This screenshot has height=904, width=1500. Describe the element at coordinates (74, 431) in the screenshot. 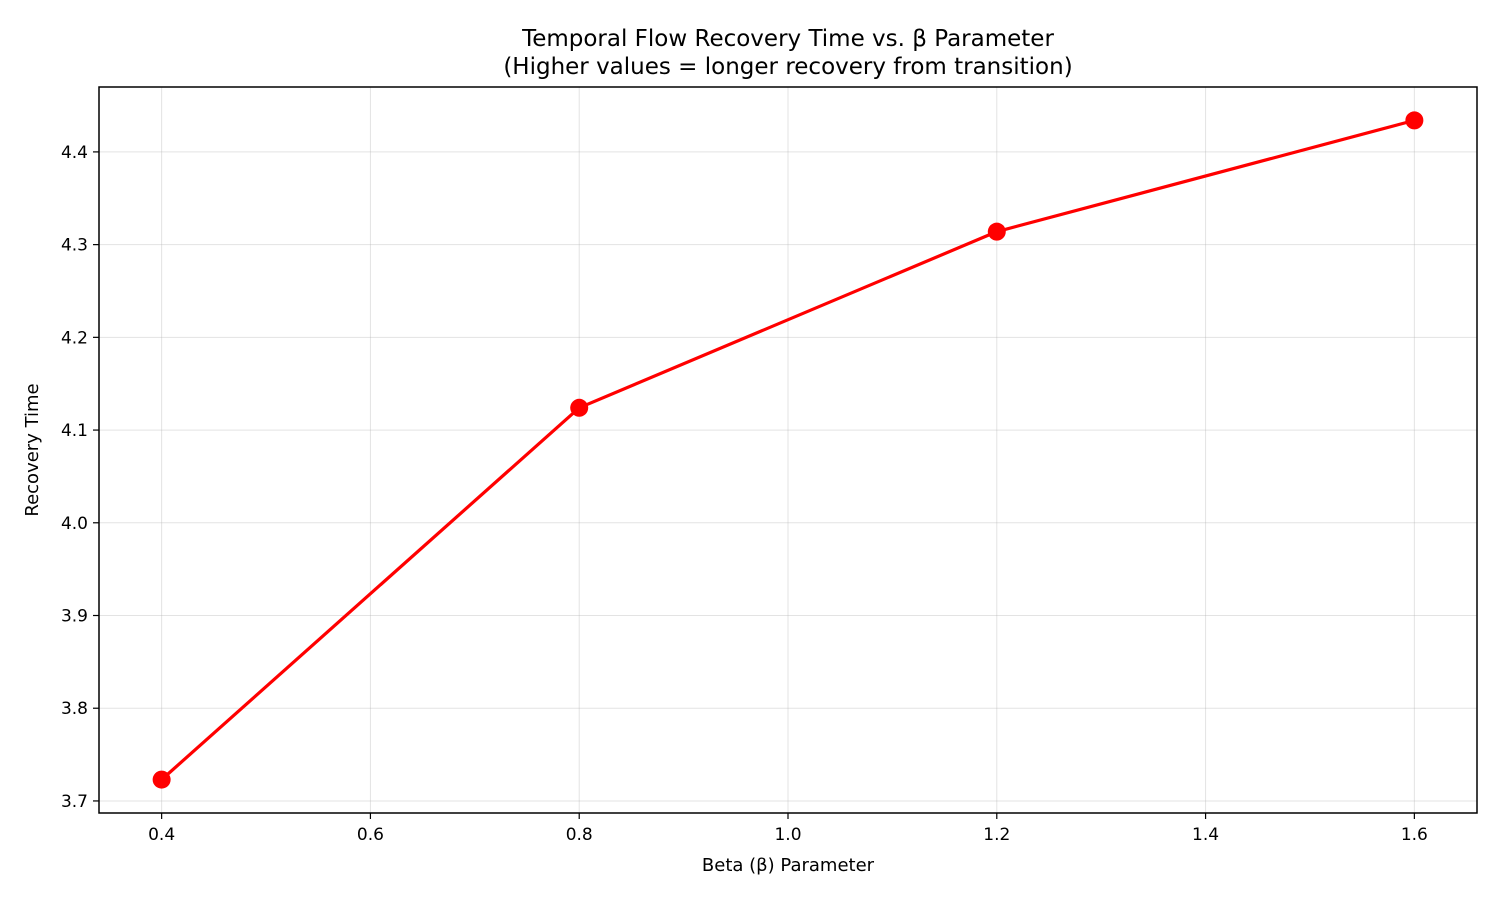

I see `y-tick-label: 4.1` at that location.